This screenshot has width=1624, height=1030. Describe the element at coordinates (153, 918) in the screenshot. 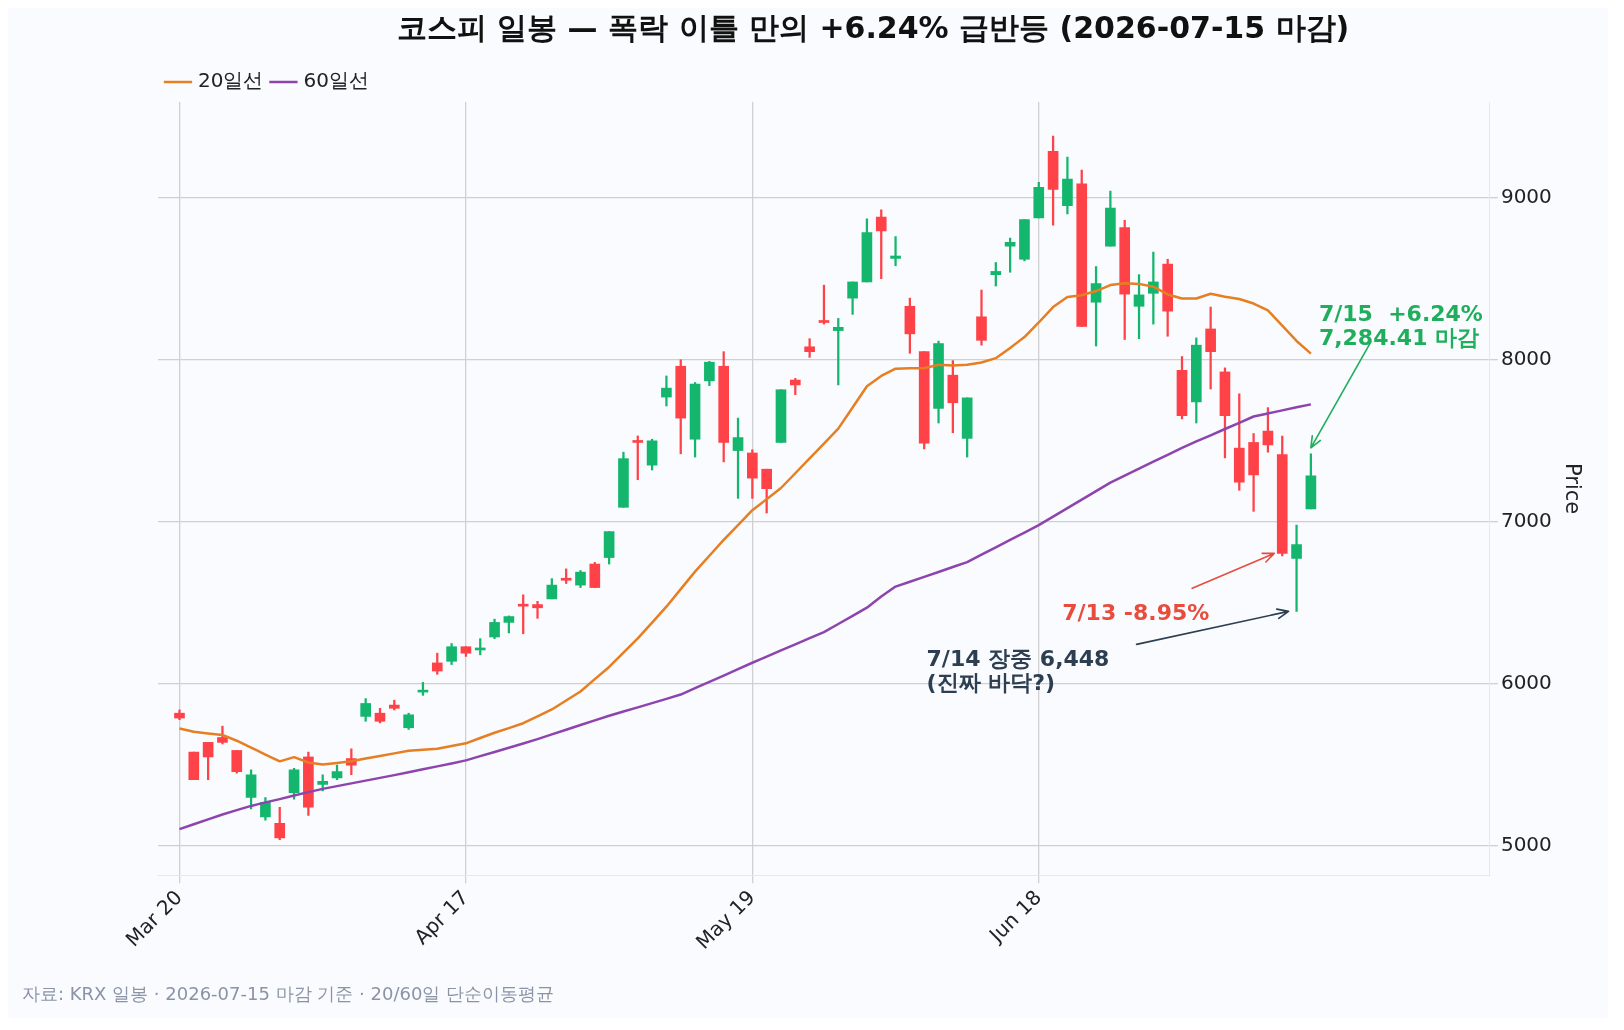

I see `x-tick-label: Mar 20` at that location.